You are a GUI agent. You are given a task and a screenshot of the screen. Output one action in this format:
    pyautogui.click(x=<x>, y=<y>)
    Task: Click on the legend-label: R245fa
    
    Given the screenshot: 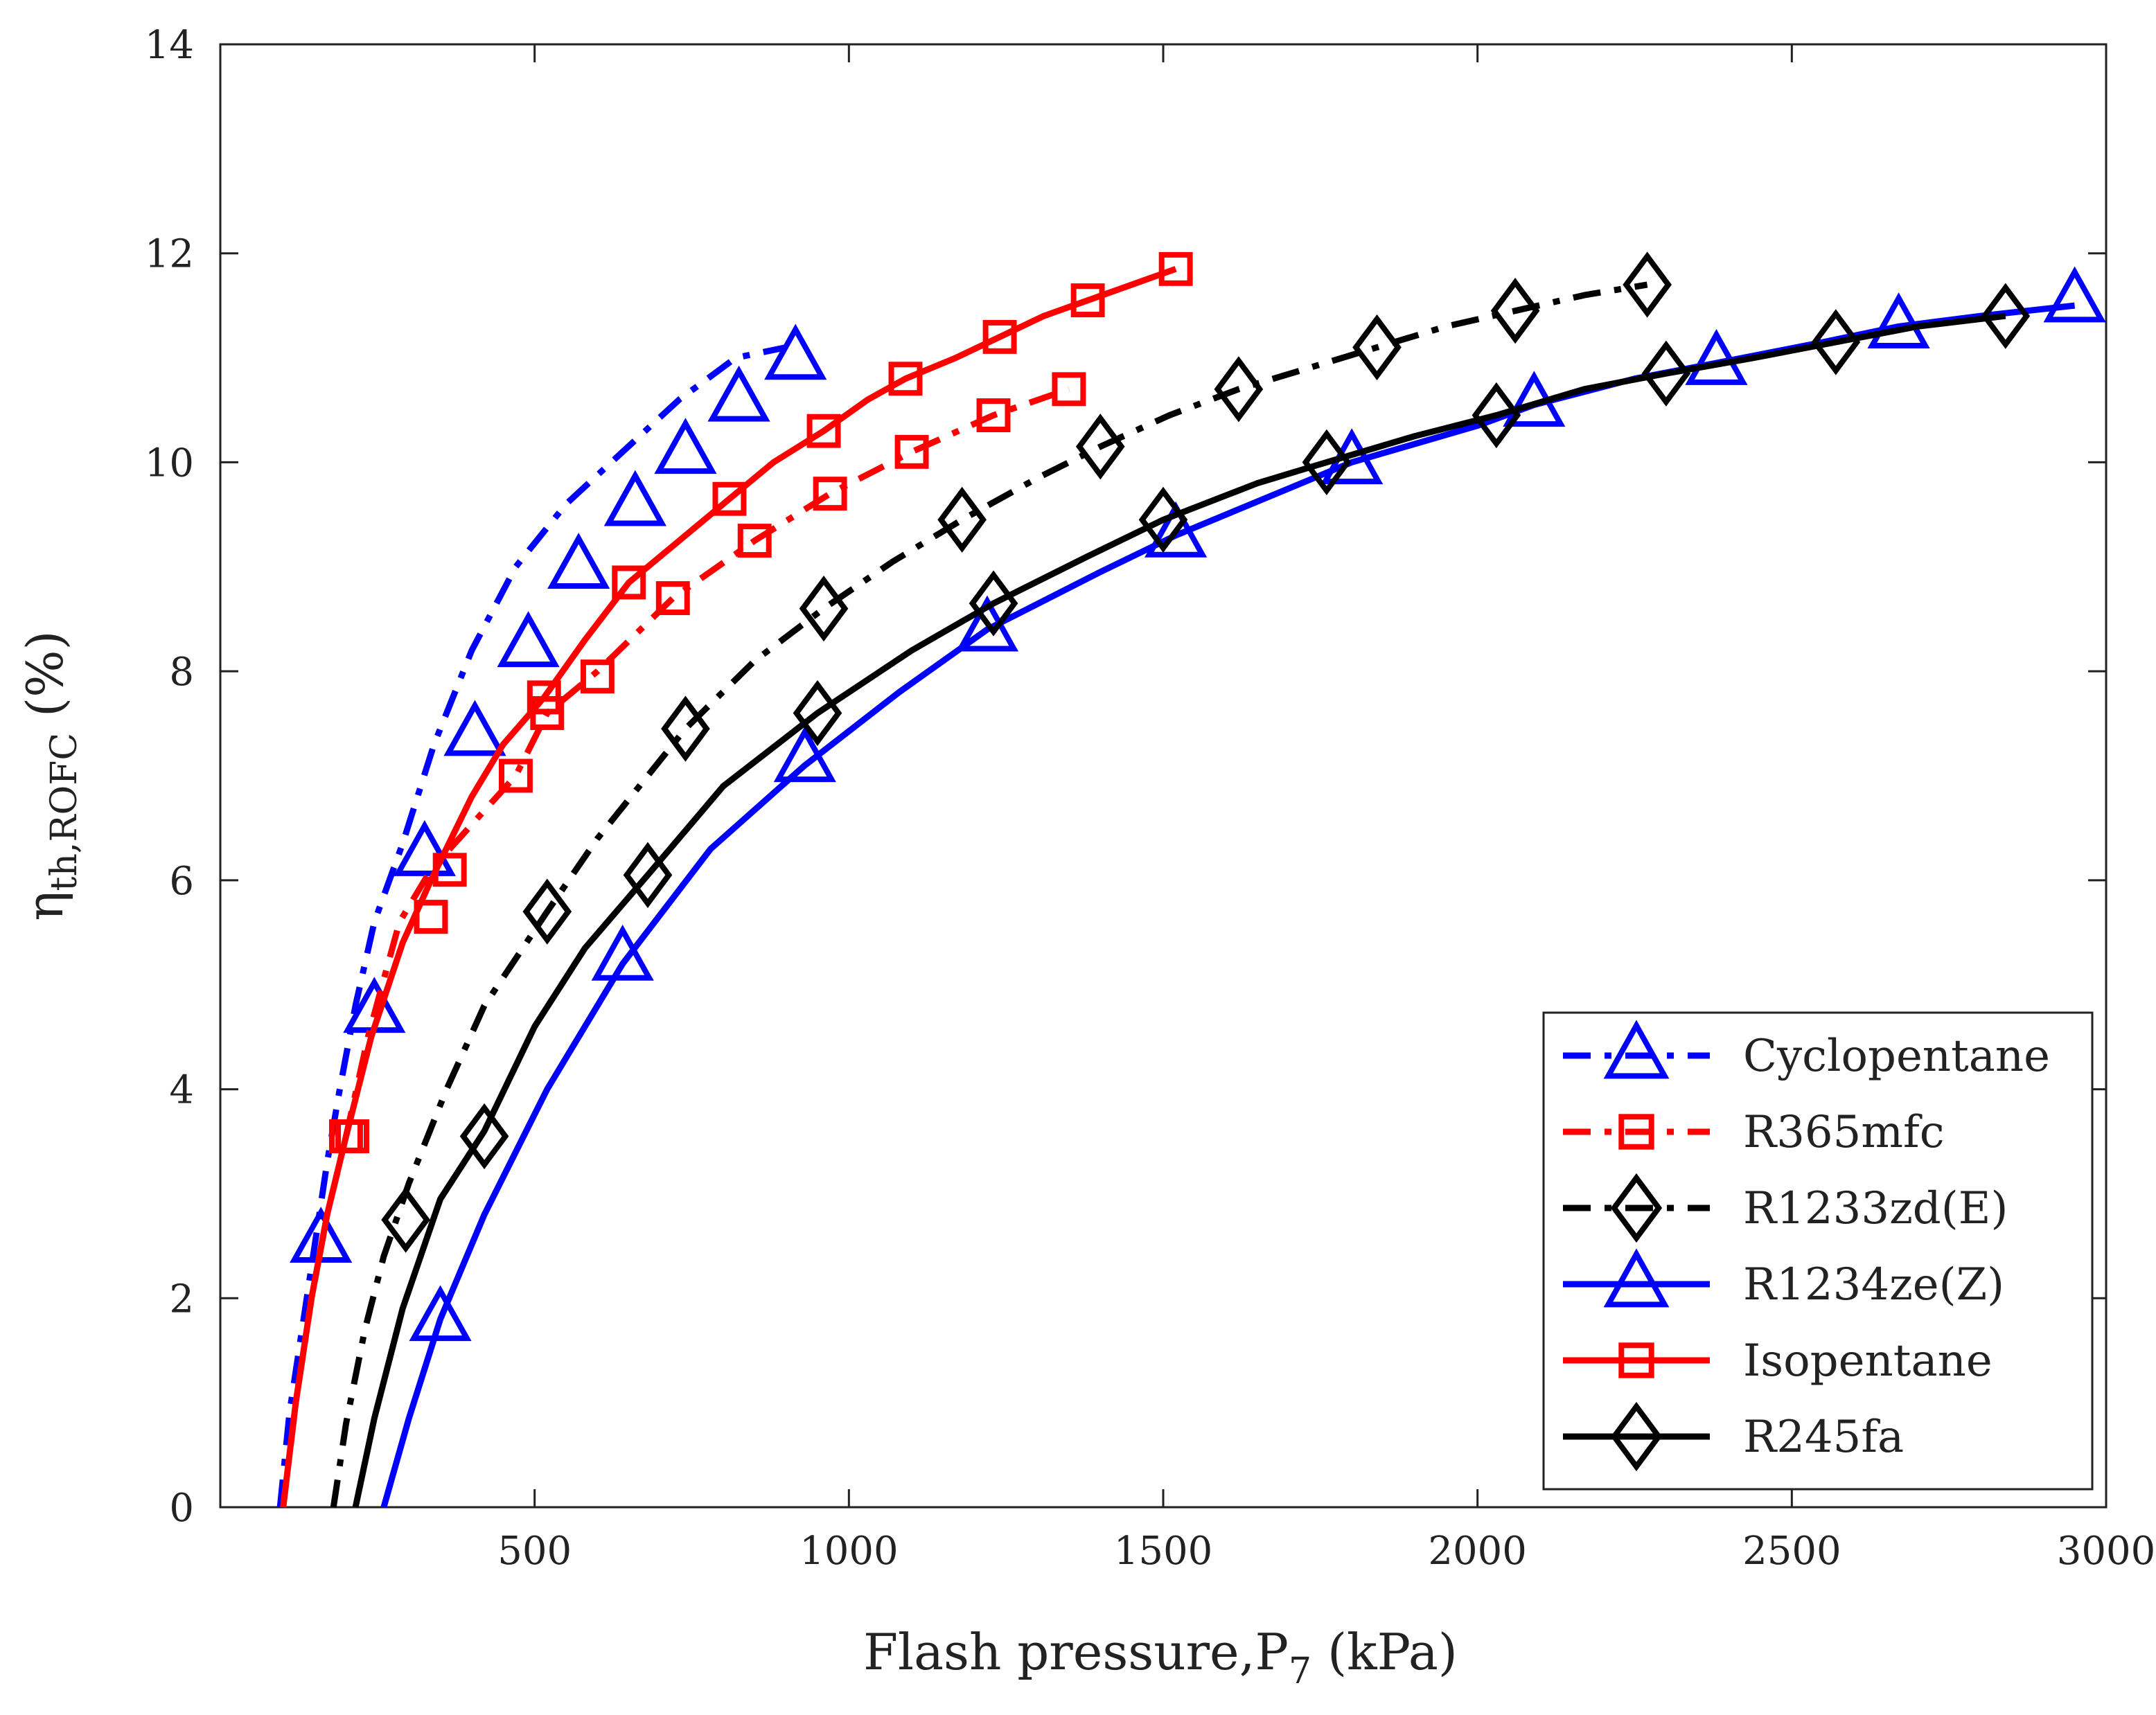 What is the action you would take?
    pyautogui.click(x=1823, y=1437)
    